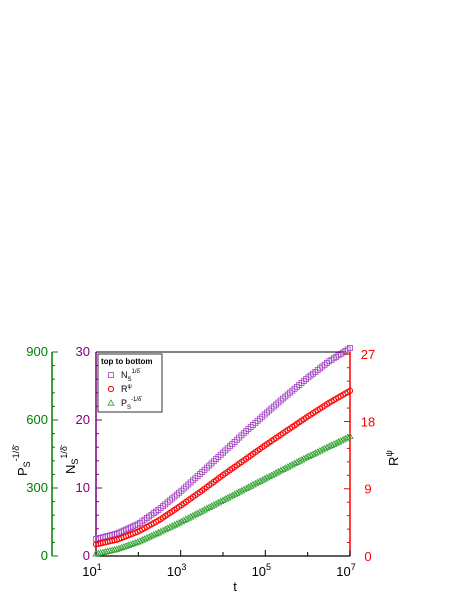 The height and width of the screenshot is (599, 463). I want to click on x-axis-tick-label: 10³, so click(176, 570).